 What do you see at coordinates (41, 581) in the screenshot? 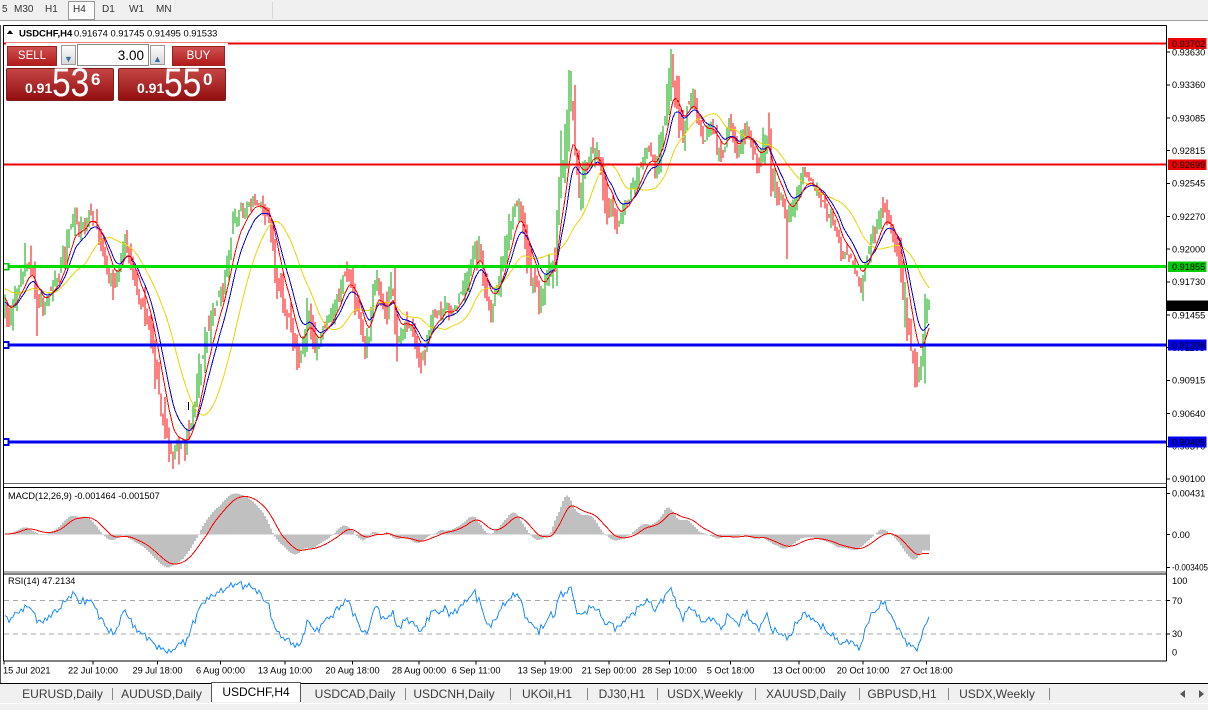
I see `svg-text: RSI(14) 47.2134` at bounding box center [41, 581].